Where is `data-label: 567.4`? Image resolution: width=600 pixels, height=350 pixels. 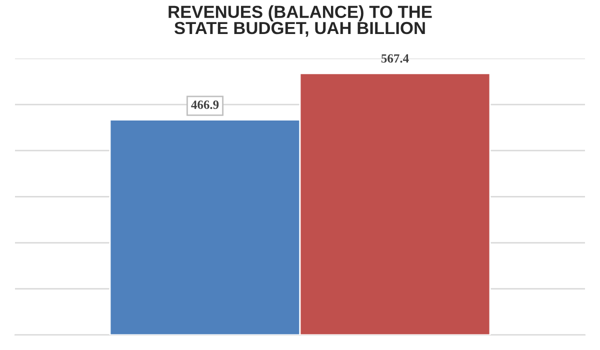 data-label: 567.4 is located at coordinates (395, 58).